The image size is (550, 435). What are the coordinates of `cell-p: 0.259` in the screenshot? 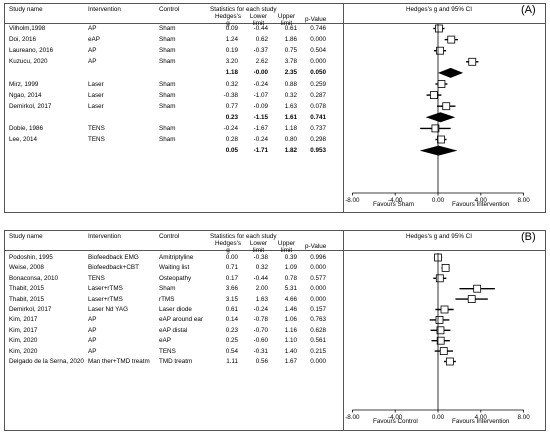 It's located at (318, 84).